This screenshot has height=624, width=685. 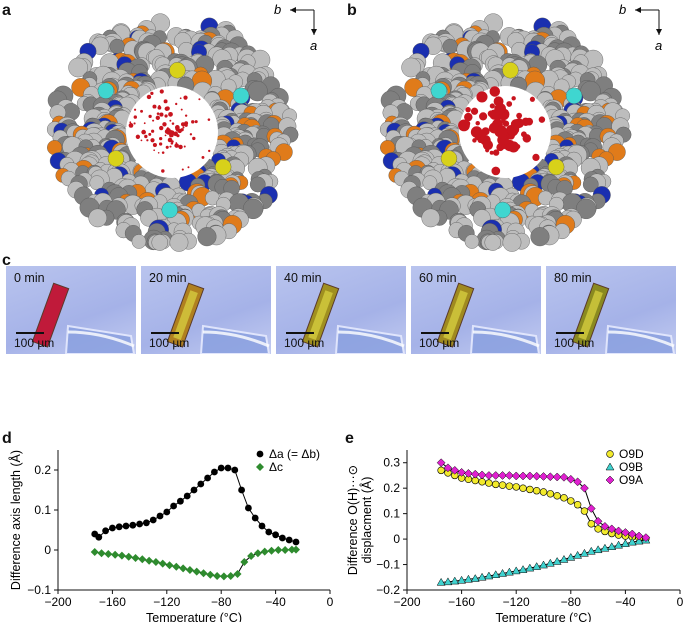 I want to click on panel-label-c: c, so click(x=6, y=260).